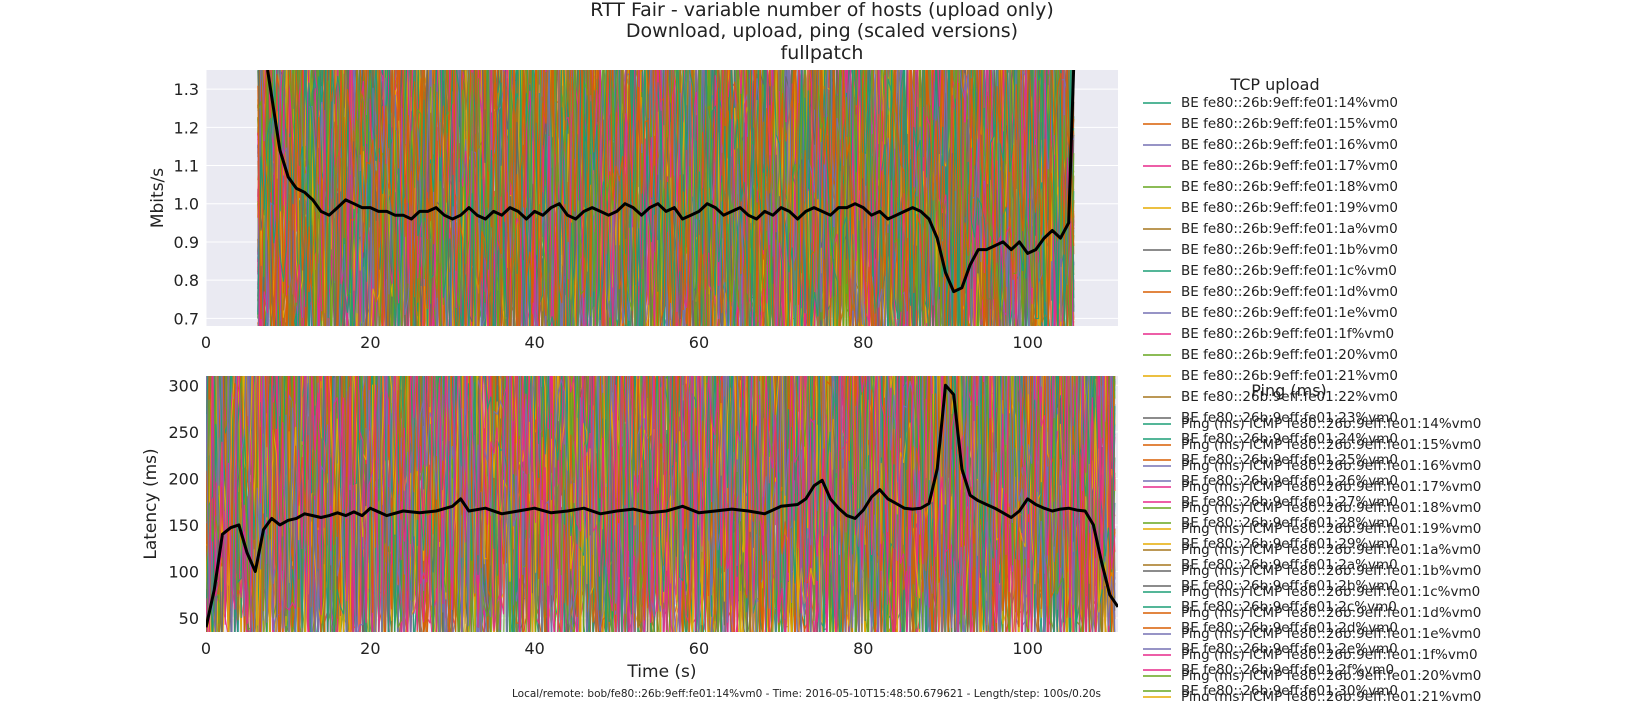 The width and height of the screenshot is (1642, 701). What do you see at coordinates (1289, 607) in the screenshot?
I see `legend-entry-label: BE fe80::26b:9eff:fe01:2c%vm0` at bounding box center [1289, 607].